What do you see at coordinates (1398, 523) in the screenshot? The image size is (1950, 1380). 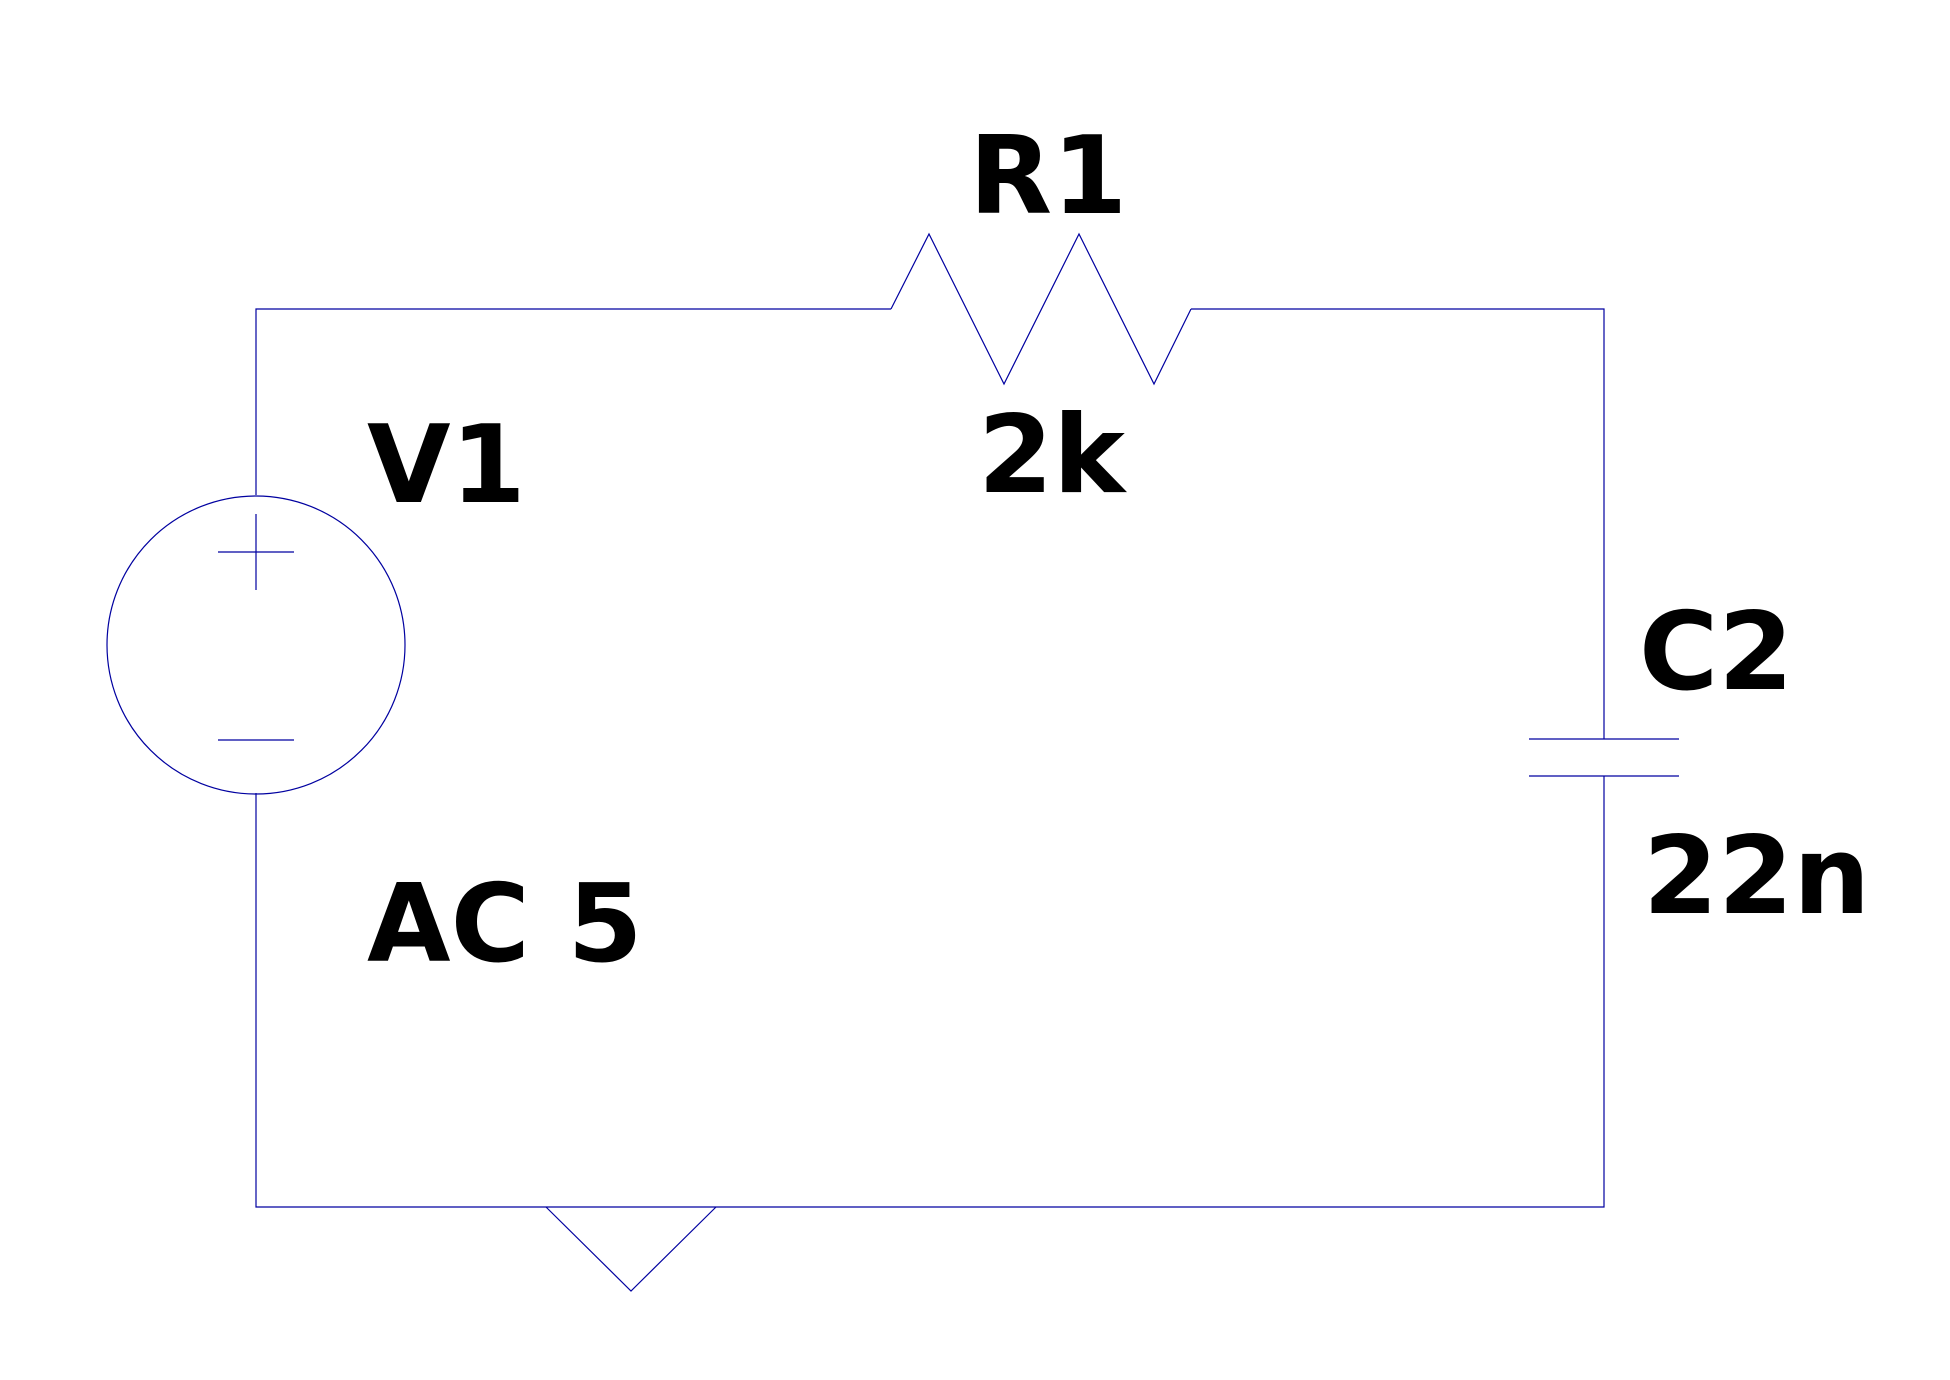 I see `wire-top-right` at bounding box center [1398, 523].